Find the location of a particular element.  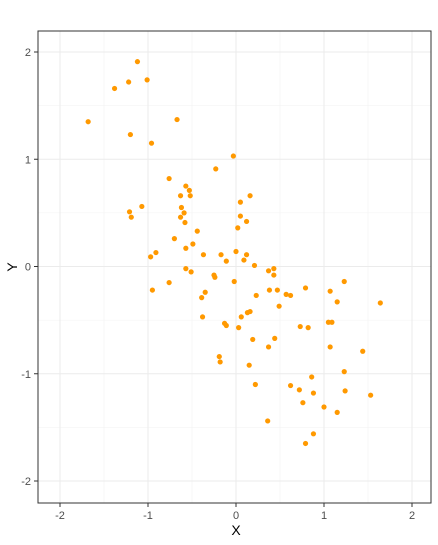

y-axis-title: Y is located at coordinates (12, 267).